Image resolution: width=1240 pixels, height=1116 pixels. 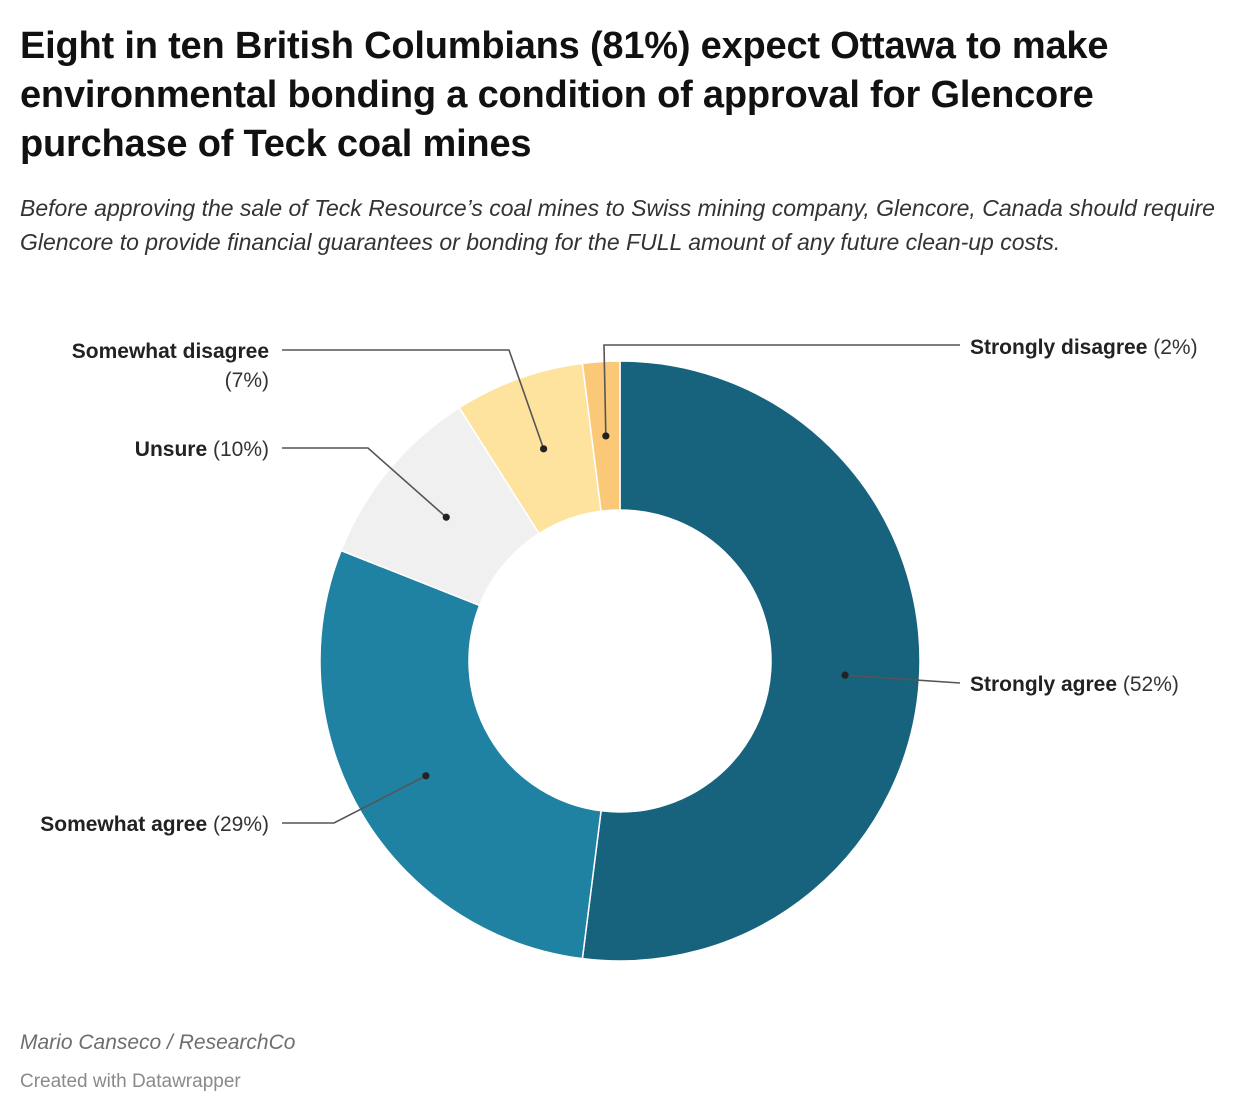 I want to click on leader-line-strongly-disagree, so click(x=781, y=390).